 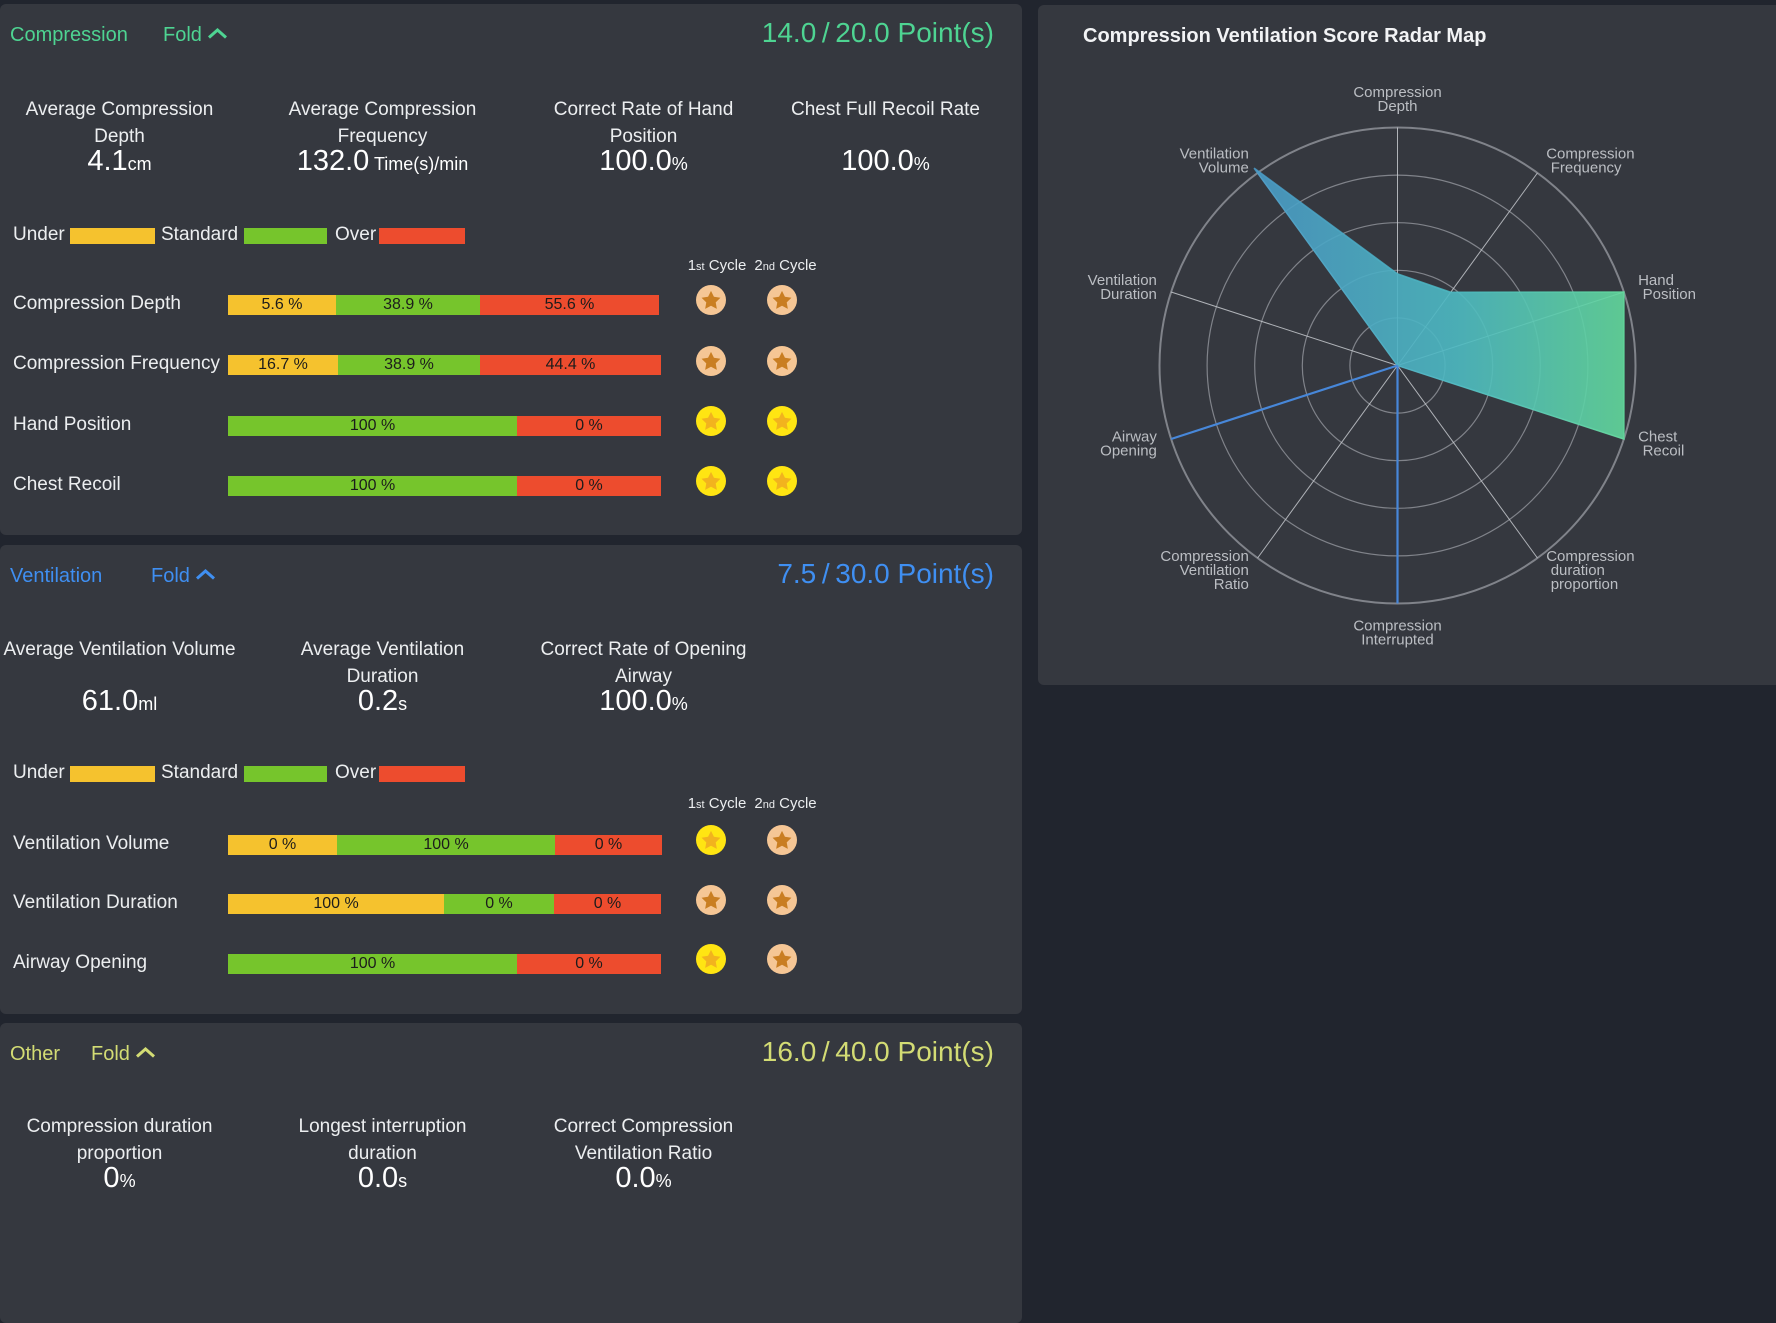 What do you see at coordinates (1397, 106) in the screenshot?
I see `svg-text: Depth` at bounding box center [1397, 106].